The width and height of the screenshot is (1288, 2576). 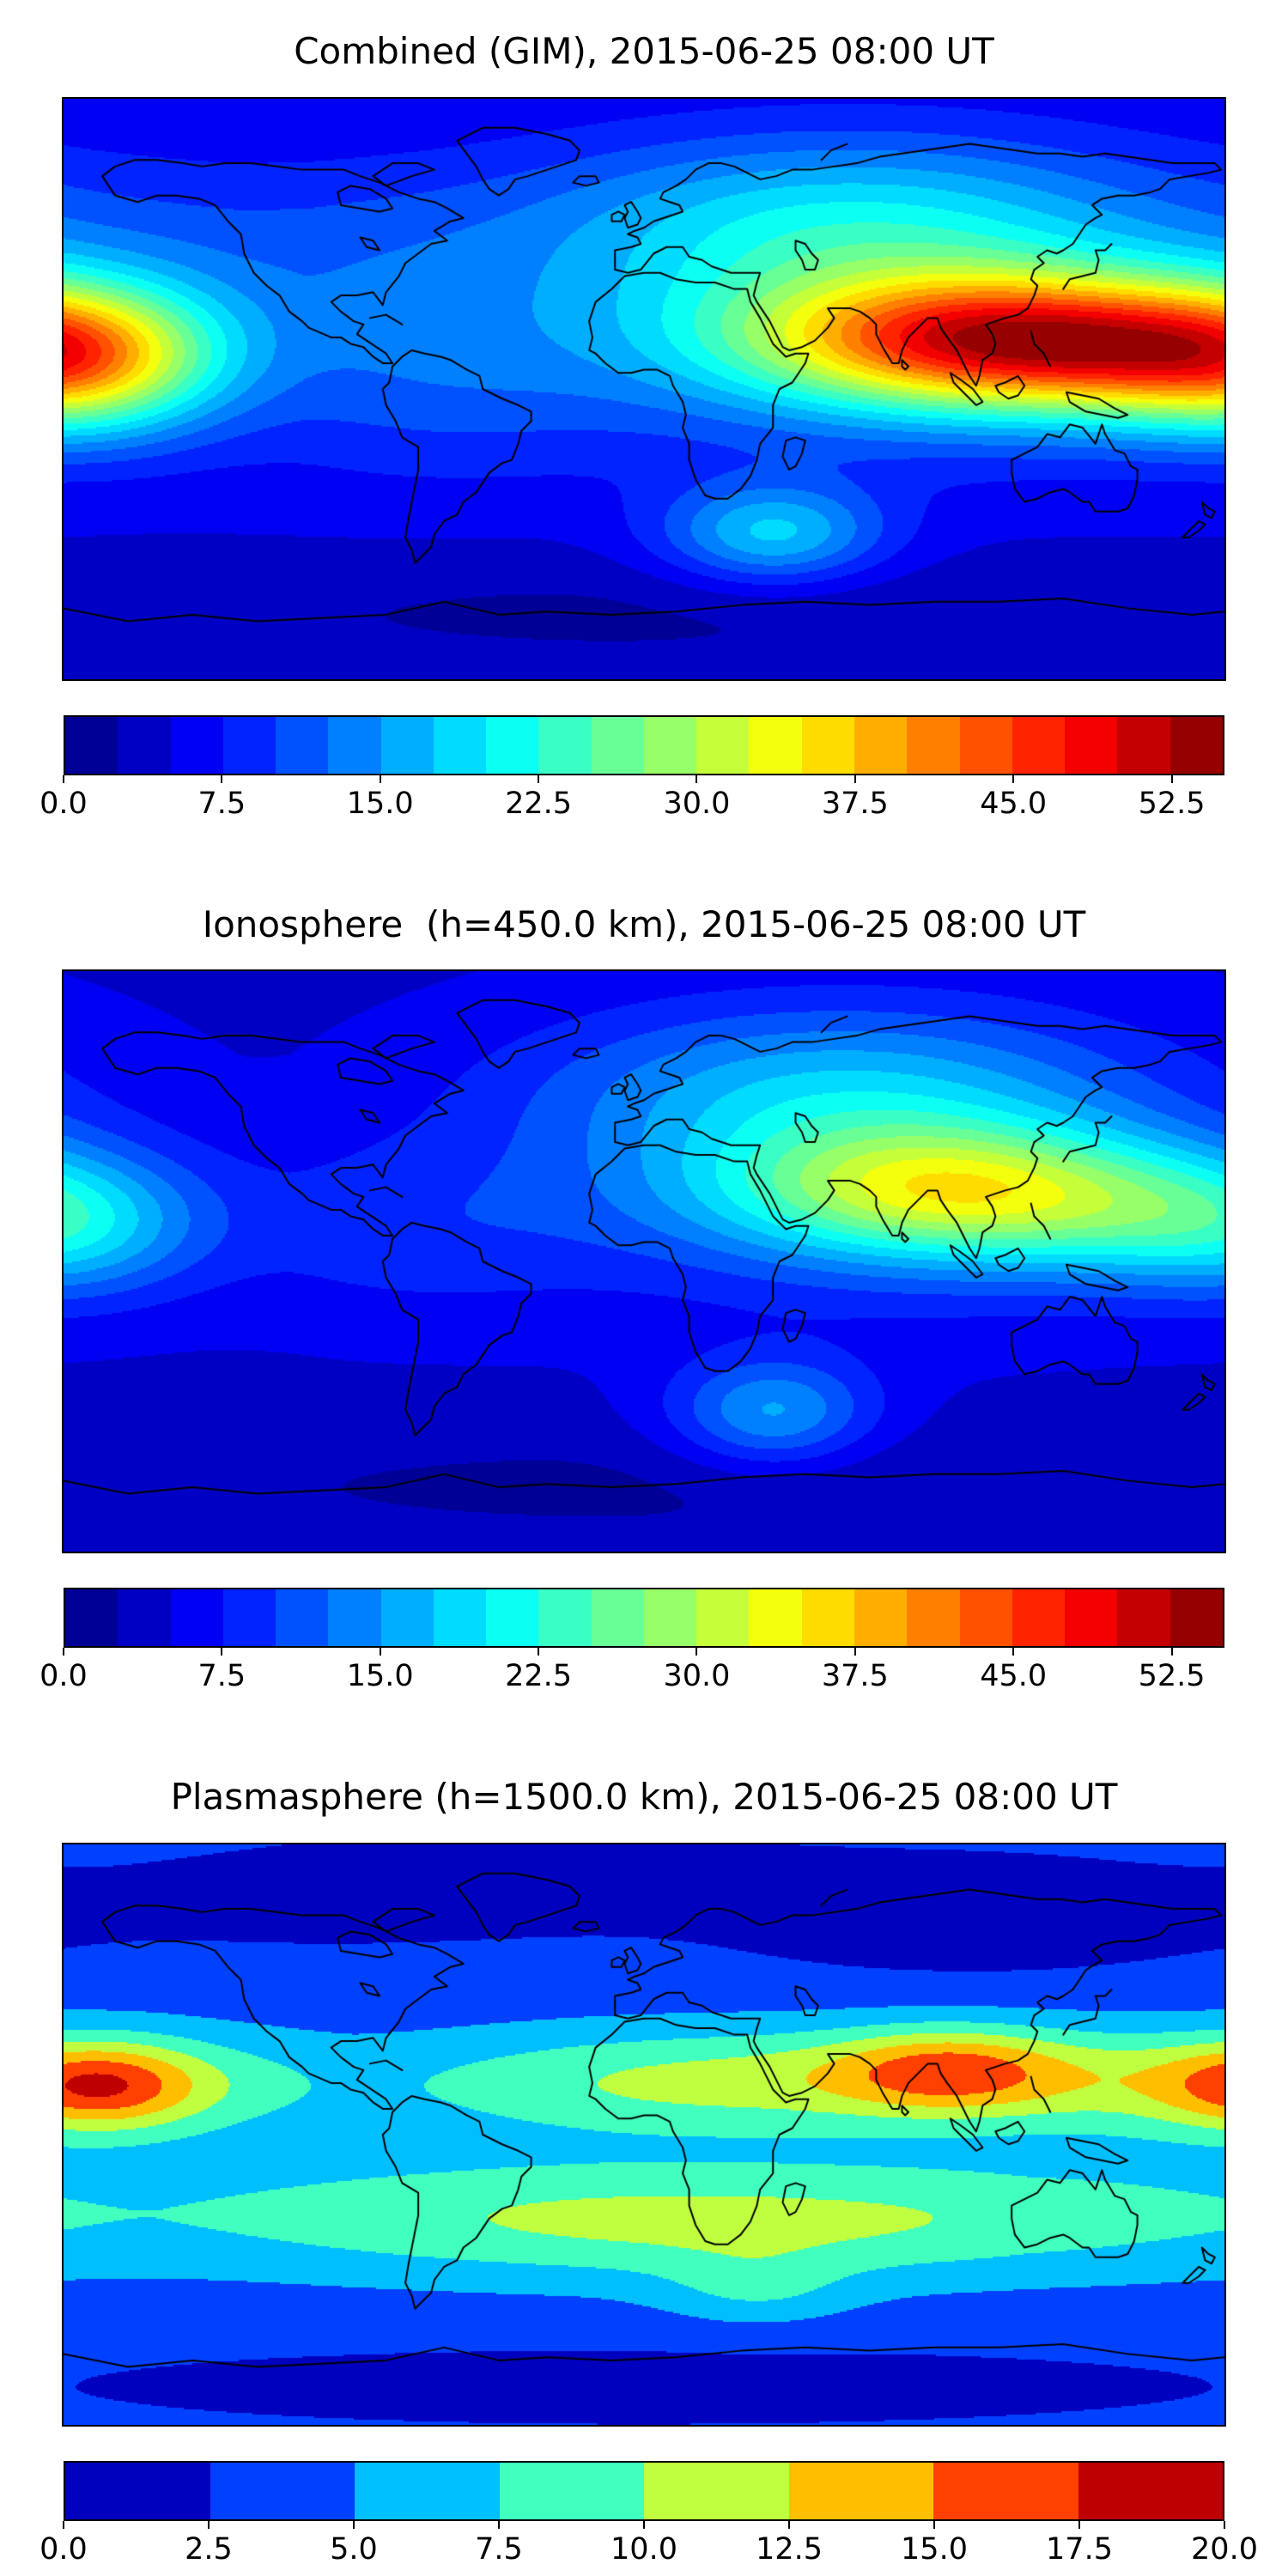 I want to click on colorbar-ionosphere-gradient, so click(x=644, y=1618).